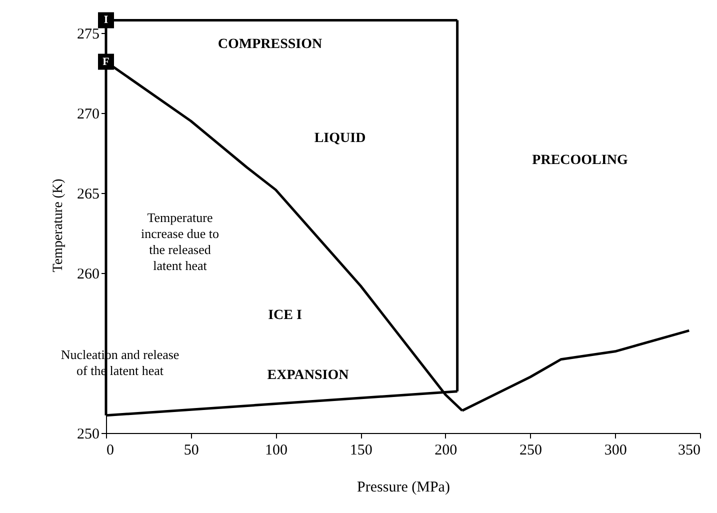 The width and height of the screenshot is (717, 513). What do you see at coordinates (308, 375) in the screenshot?
I see `annotation: EXPANSION` at bounding box center [308, 375].